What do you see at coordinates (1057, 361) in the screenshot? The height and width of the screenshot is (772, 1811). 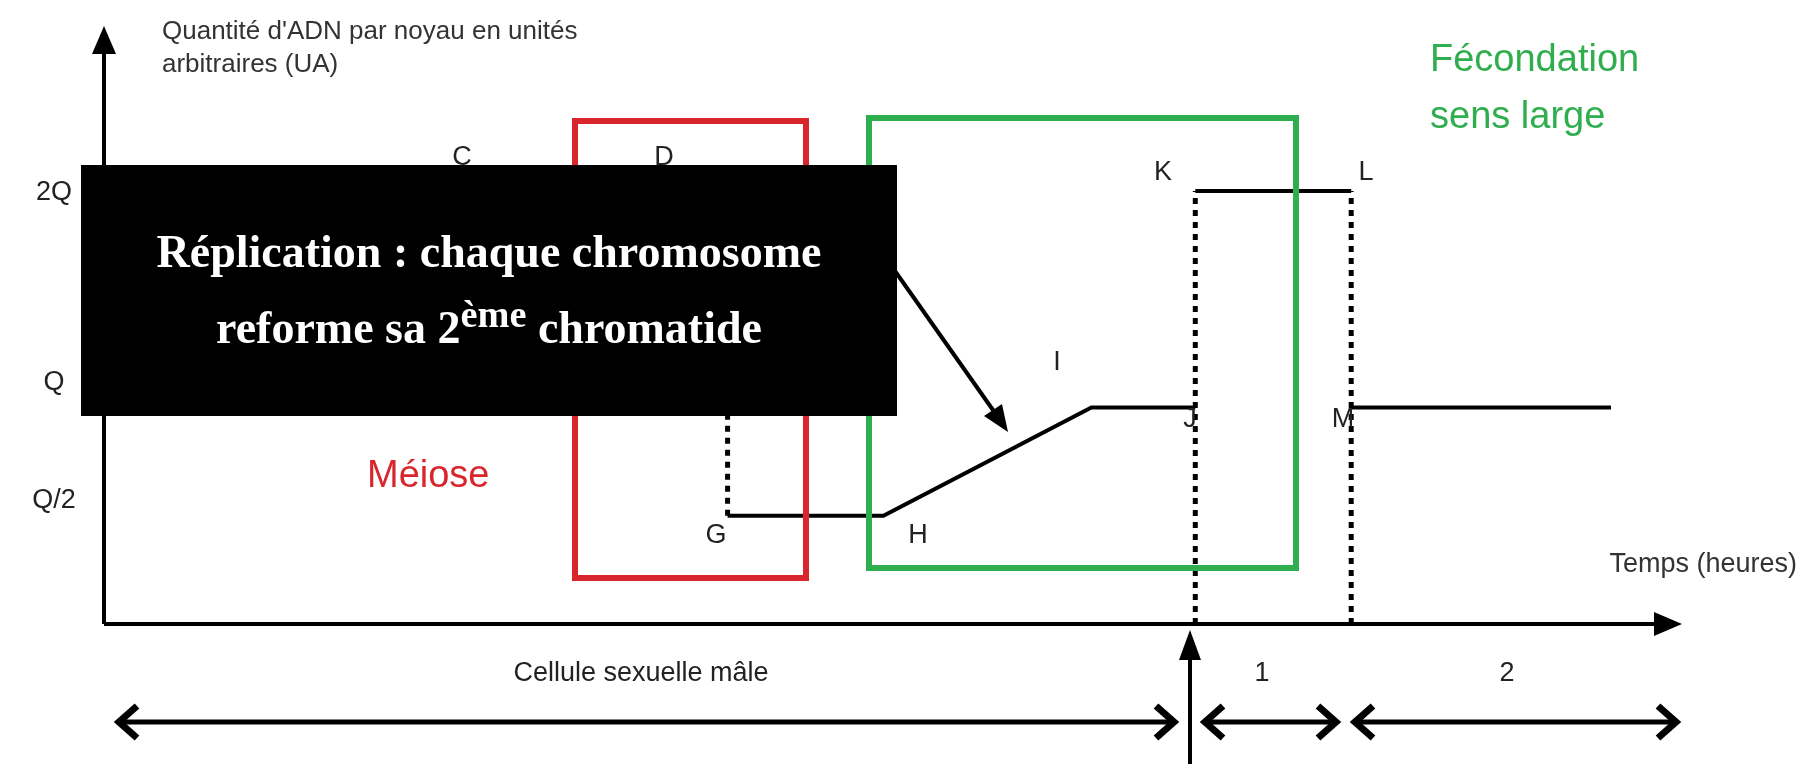 I see `annotation: I` at bounding box center [1057, 361].